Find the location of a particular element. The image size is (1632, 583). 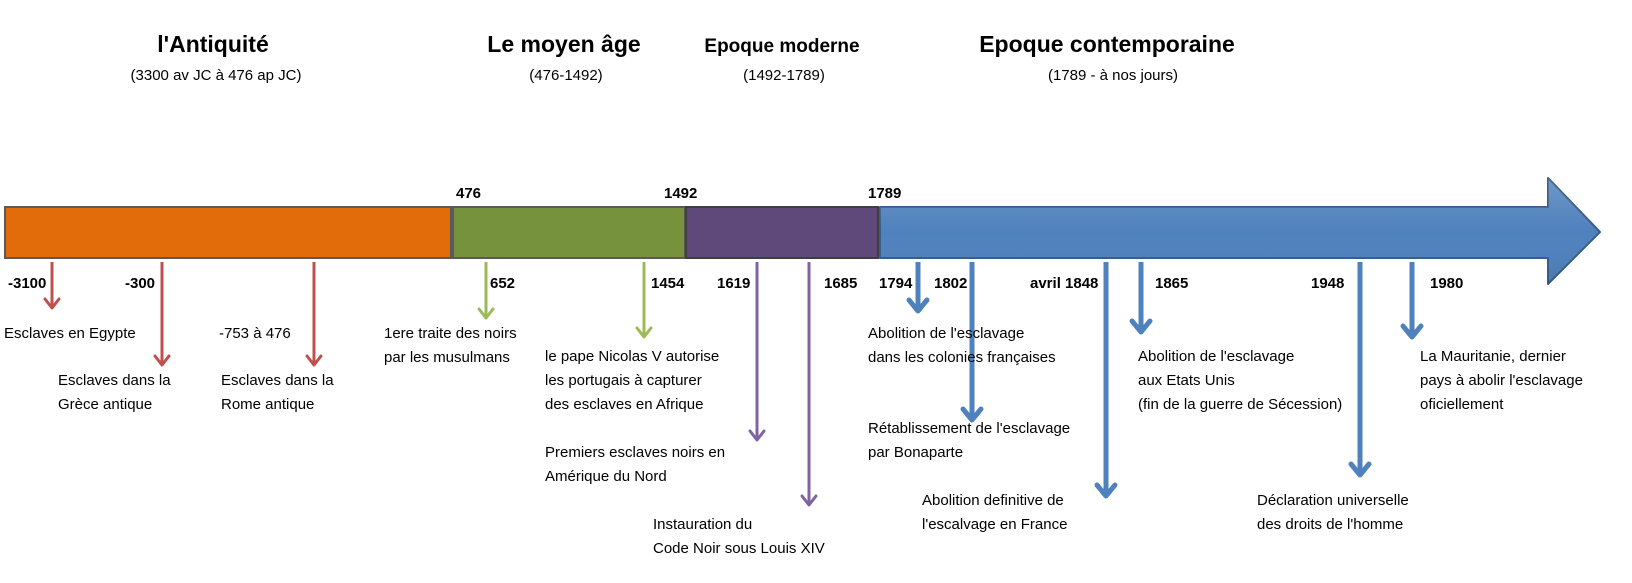

era-title-epoque-moderne: Epoque moderne is located at coordinates (781, 46).